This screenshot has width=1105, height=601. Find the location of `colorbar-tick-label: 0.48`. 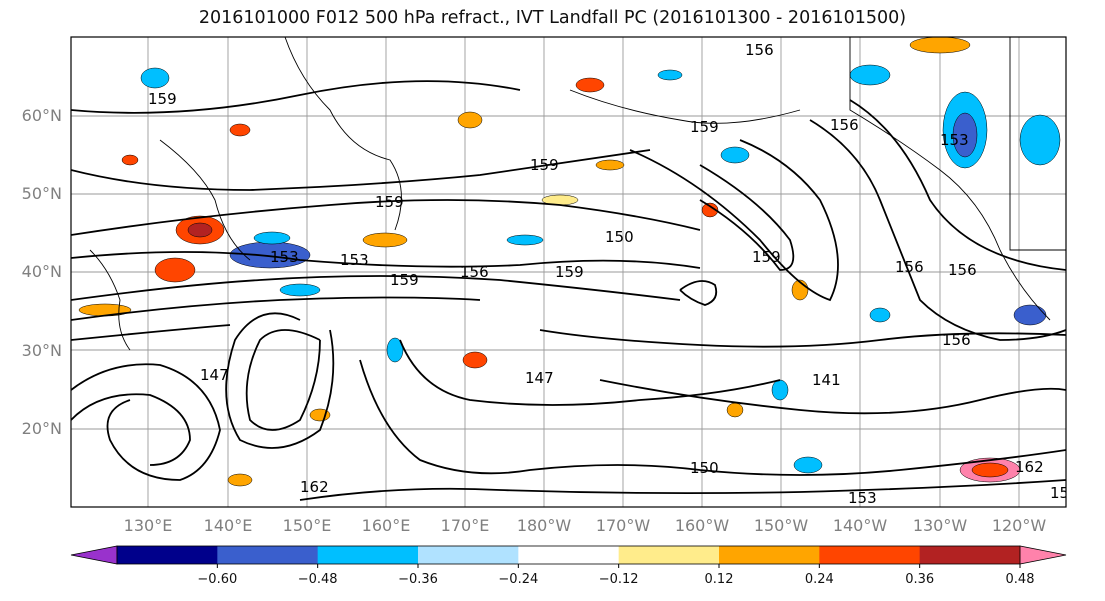

colorbar-tick-label: 0.48 is located at coordinates (1020, 579).